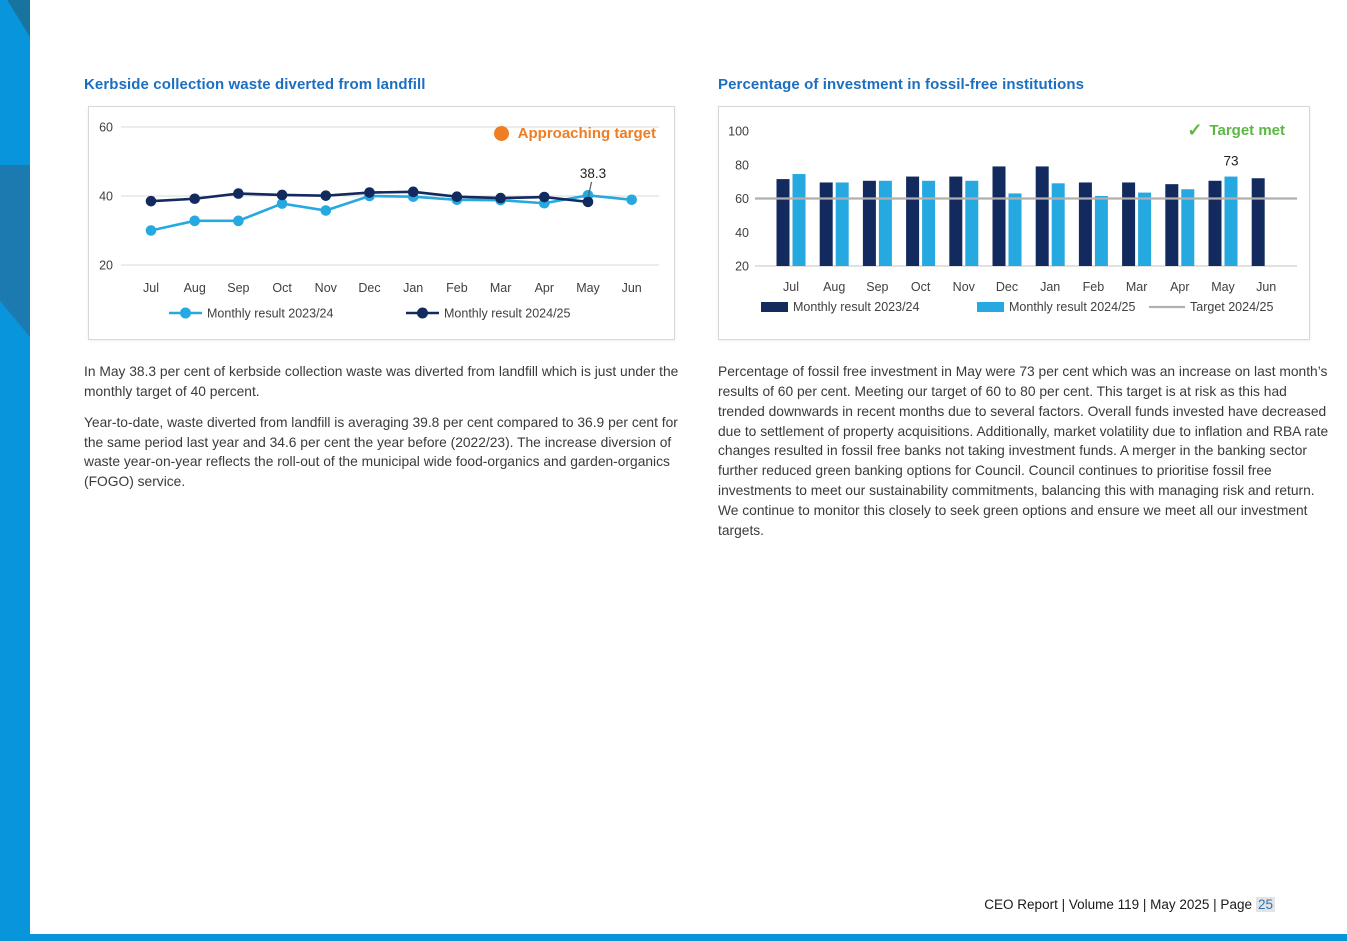  I want to click on left-accent-band, so click(15, 470).